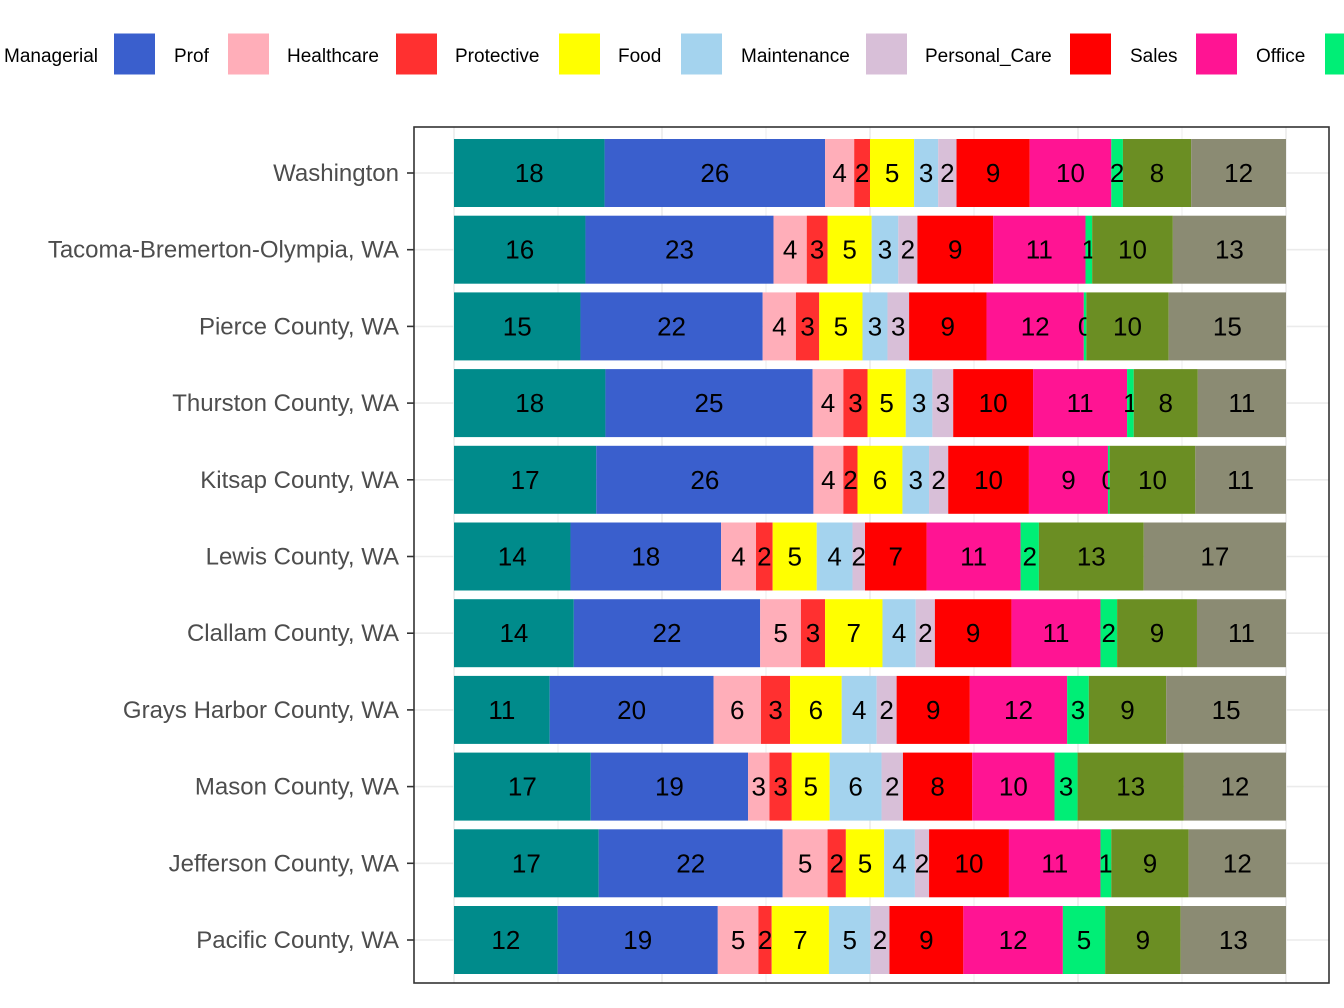  Describe the element at coordinates (522, 787) in the screenshot. I see `bar-value-label: 17` at that location.